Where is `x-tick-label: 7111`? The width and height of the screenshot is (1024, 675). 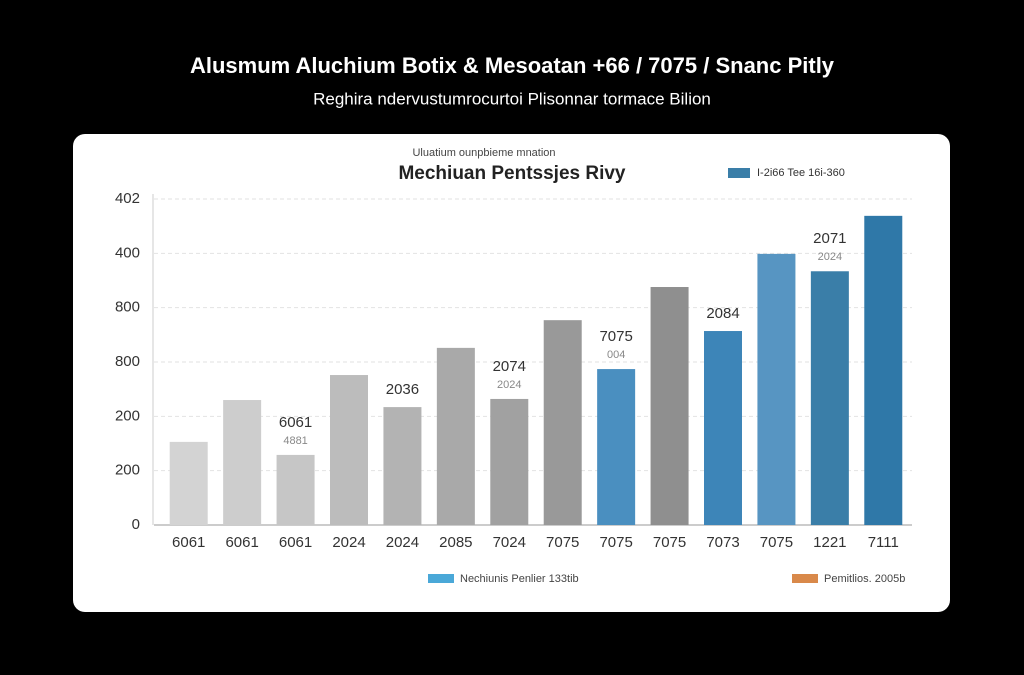
x-tick-label: 7111 is located at coordinates (883, 542).